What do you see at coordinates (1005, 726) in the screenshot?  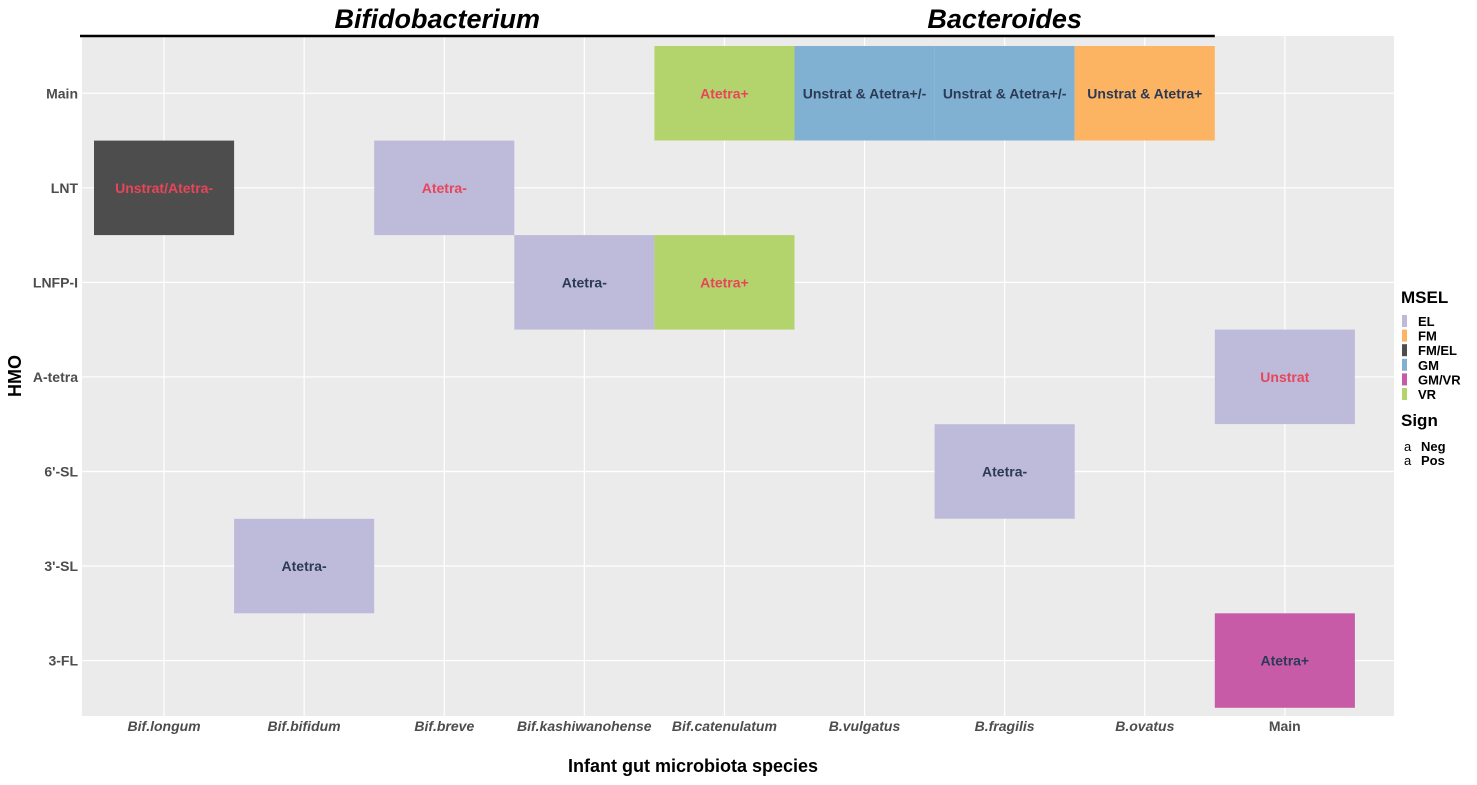 I see `x-tick-b-fragilis: B.fragilis` at bounding box center [1005, 726].